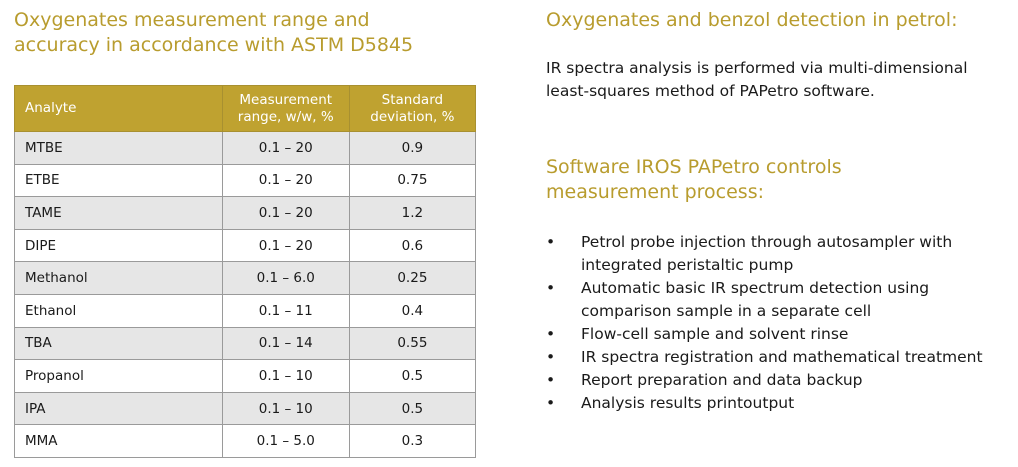 The width and height of the screenshot is (1018, 467). I want to click on table-row: Propanol 0.1 – 10 0.5, so click(245, 376).